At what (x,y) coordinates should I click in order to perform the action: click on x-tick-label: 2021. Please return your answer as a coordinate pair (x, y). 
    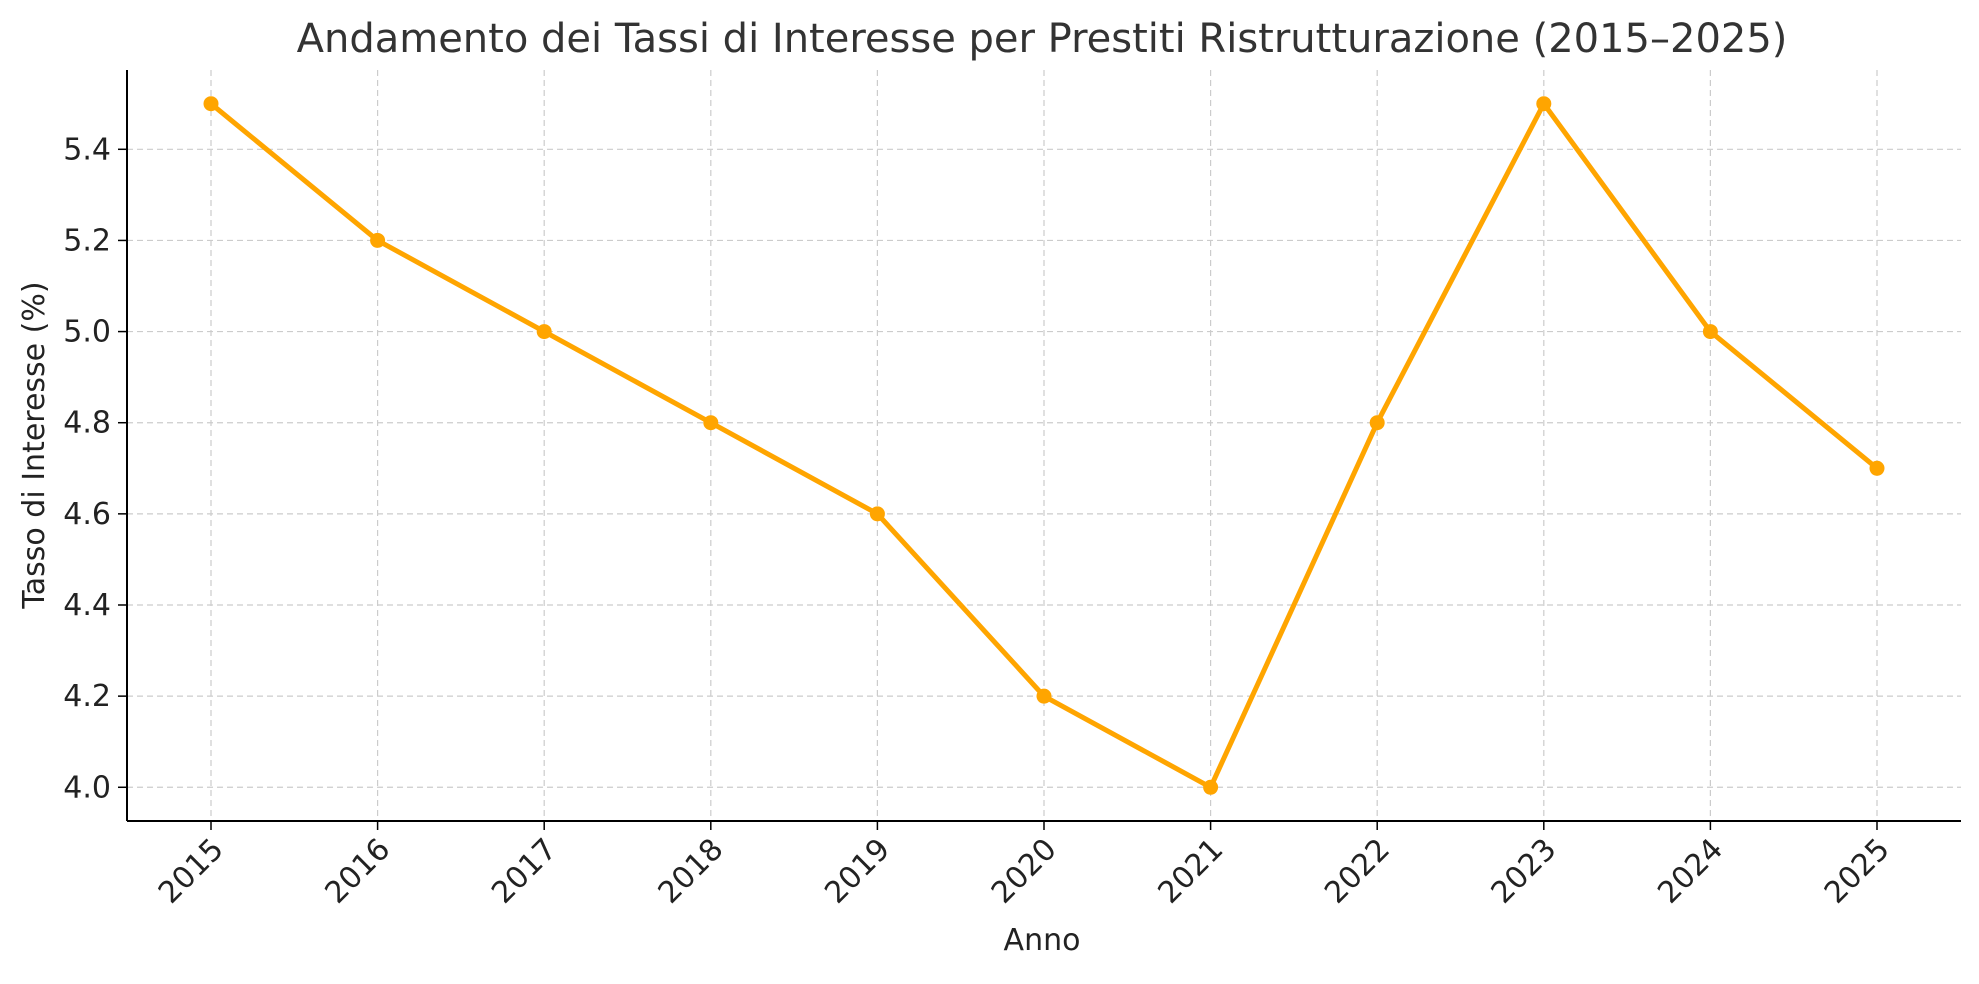
    Looking at the image, I should click on (1191, 871).